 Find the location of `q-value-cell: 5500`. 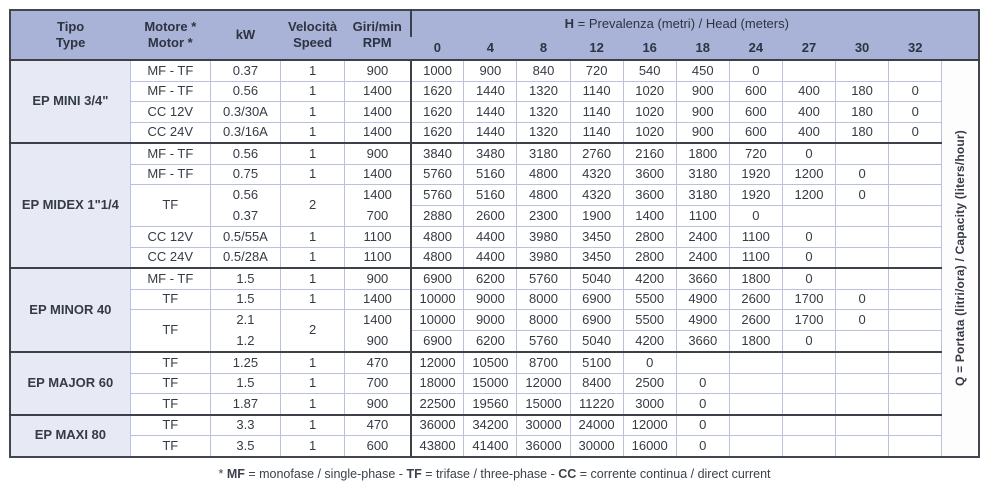

q-value-cell: 5500 is located at coordinates (649, 299).